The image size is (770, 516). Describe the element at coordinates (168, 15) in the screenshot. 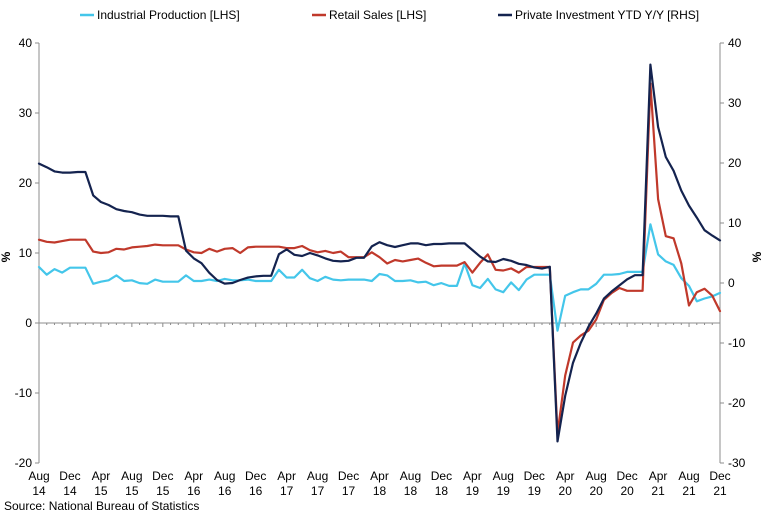

I see `legend-label-industrial-production: Industrial Production [LHS]` at that location.